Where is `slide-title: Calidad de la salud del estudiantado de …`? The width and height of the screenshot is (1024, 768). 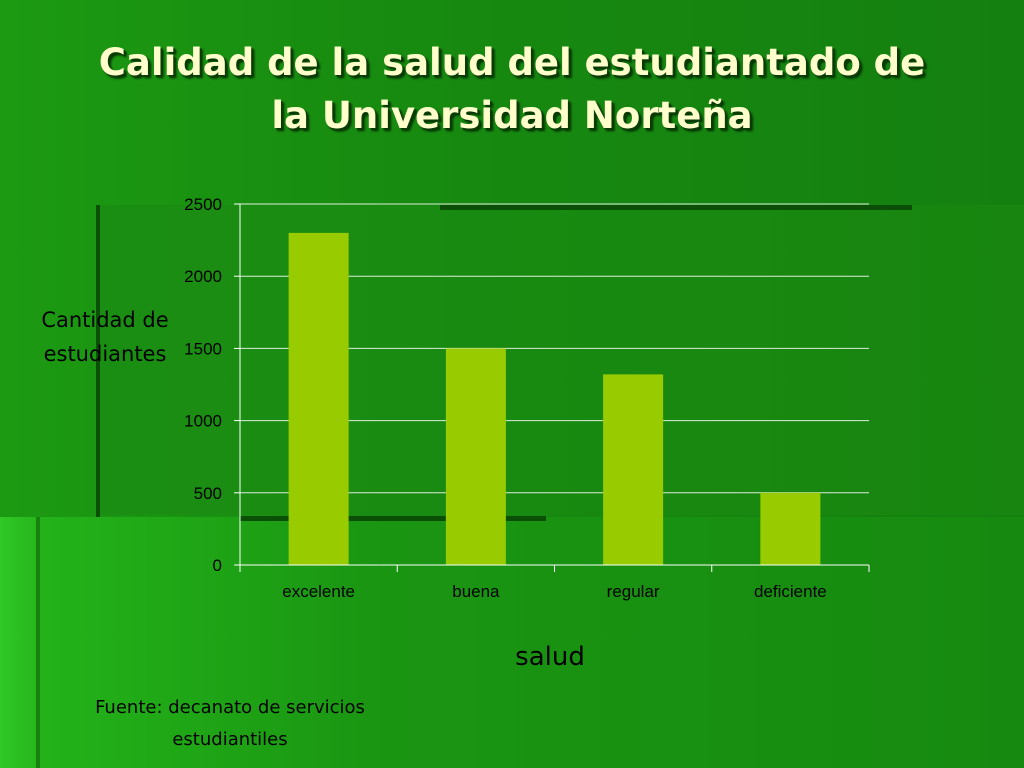 slide-title: Calidad de la salud del estudiantado de … is located at coordinates (512, 89).